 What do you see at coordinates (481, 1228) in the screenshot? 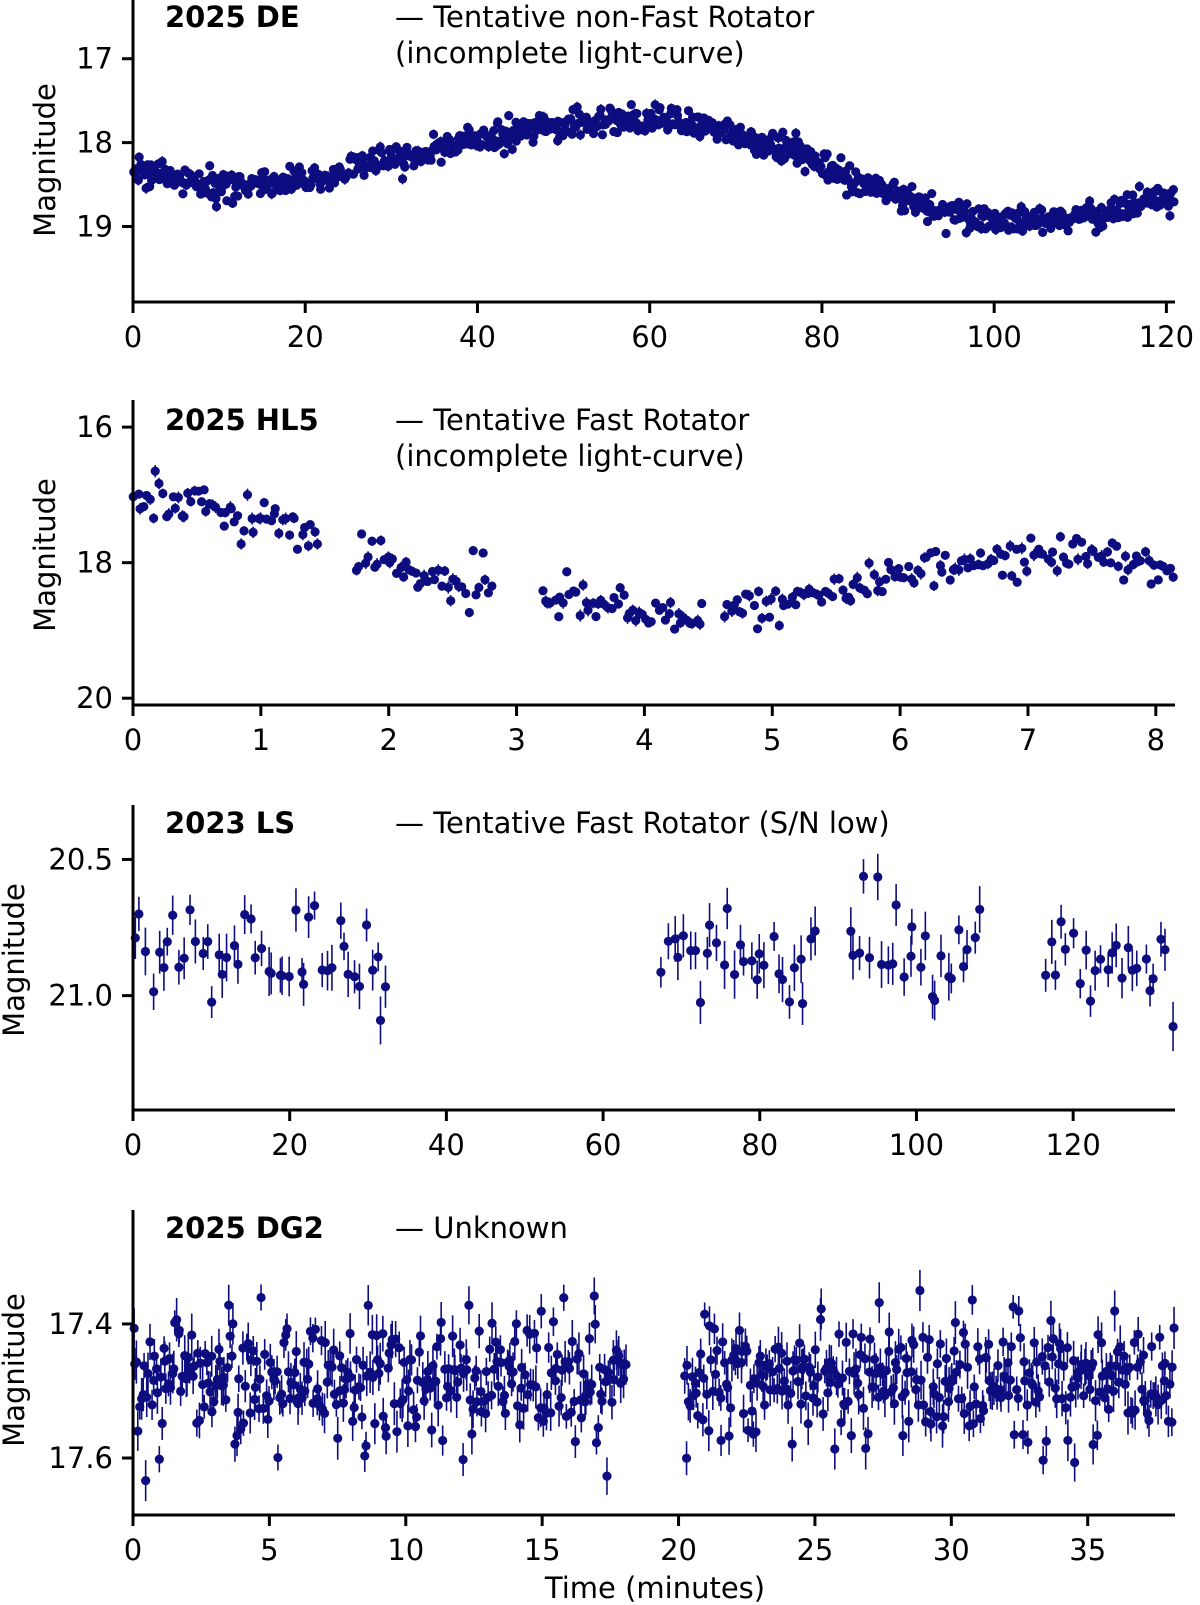
I see `classification-text: — Unknown` at bounding box center [481, 1228].